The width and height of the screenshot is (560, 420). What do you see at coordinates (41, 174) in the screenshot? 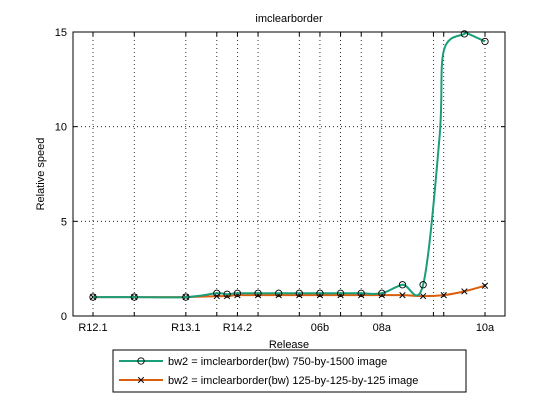
I see `y-axis-label: Relative speed` at bounding box center [41, 174].